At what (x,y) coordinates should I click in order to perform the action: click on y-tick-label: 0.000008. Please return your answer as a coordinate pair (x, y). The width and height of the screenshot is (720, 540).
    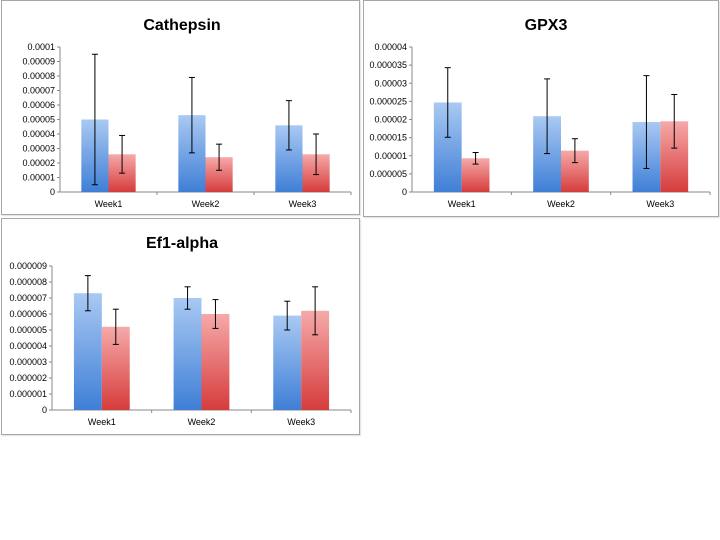
    Looking at the image, I should click on (28, 282).